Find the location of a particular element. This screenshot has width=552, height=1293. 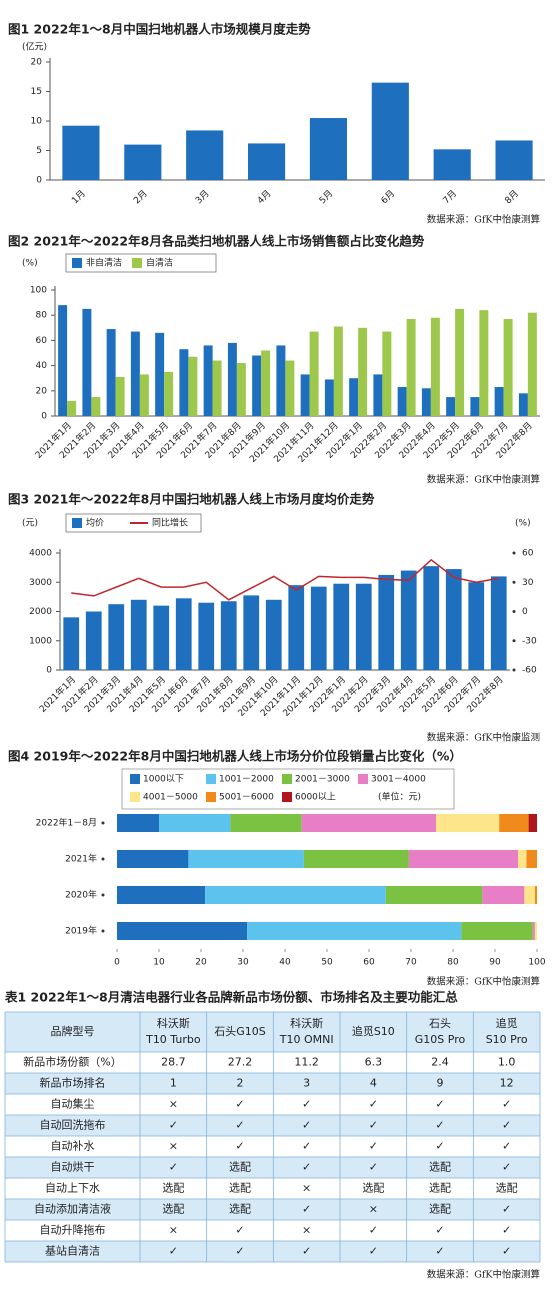

x-tick-label: 80 is located at coordinates (453, 963).